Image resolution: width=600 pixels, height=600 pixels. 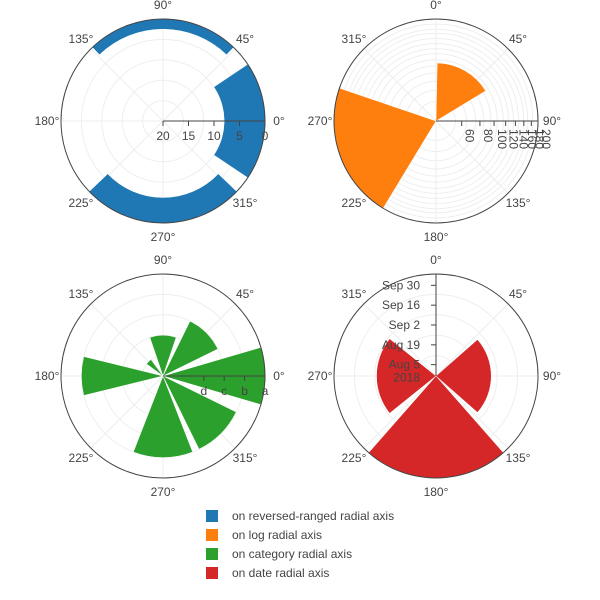 I want to click on legend-label: on category radial axis, so click(x=292, y=554).